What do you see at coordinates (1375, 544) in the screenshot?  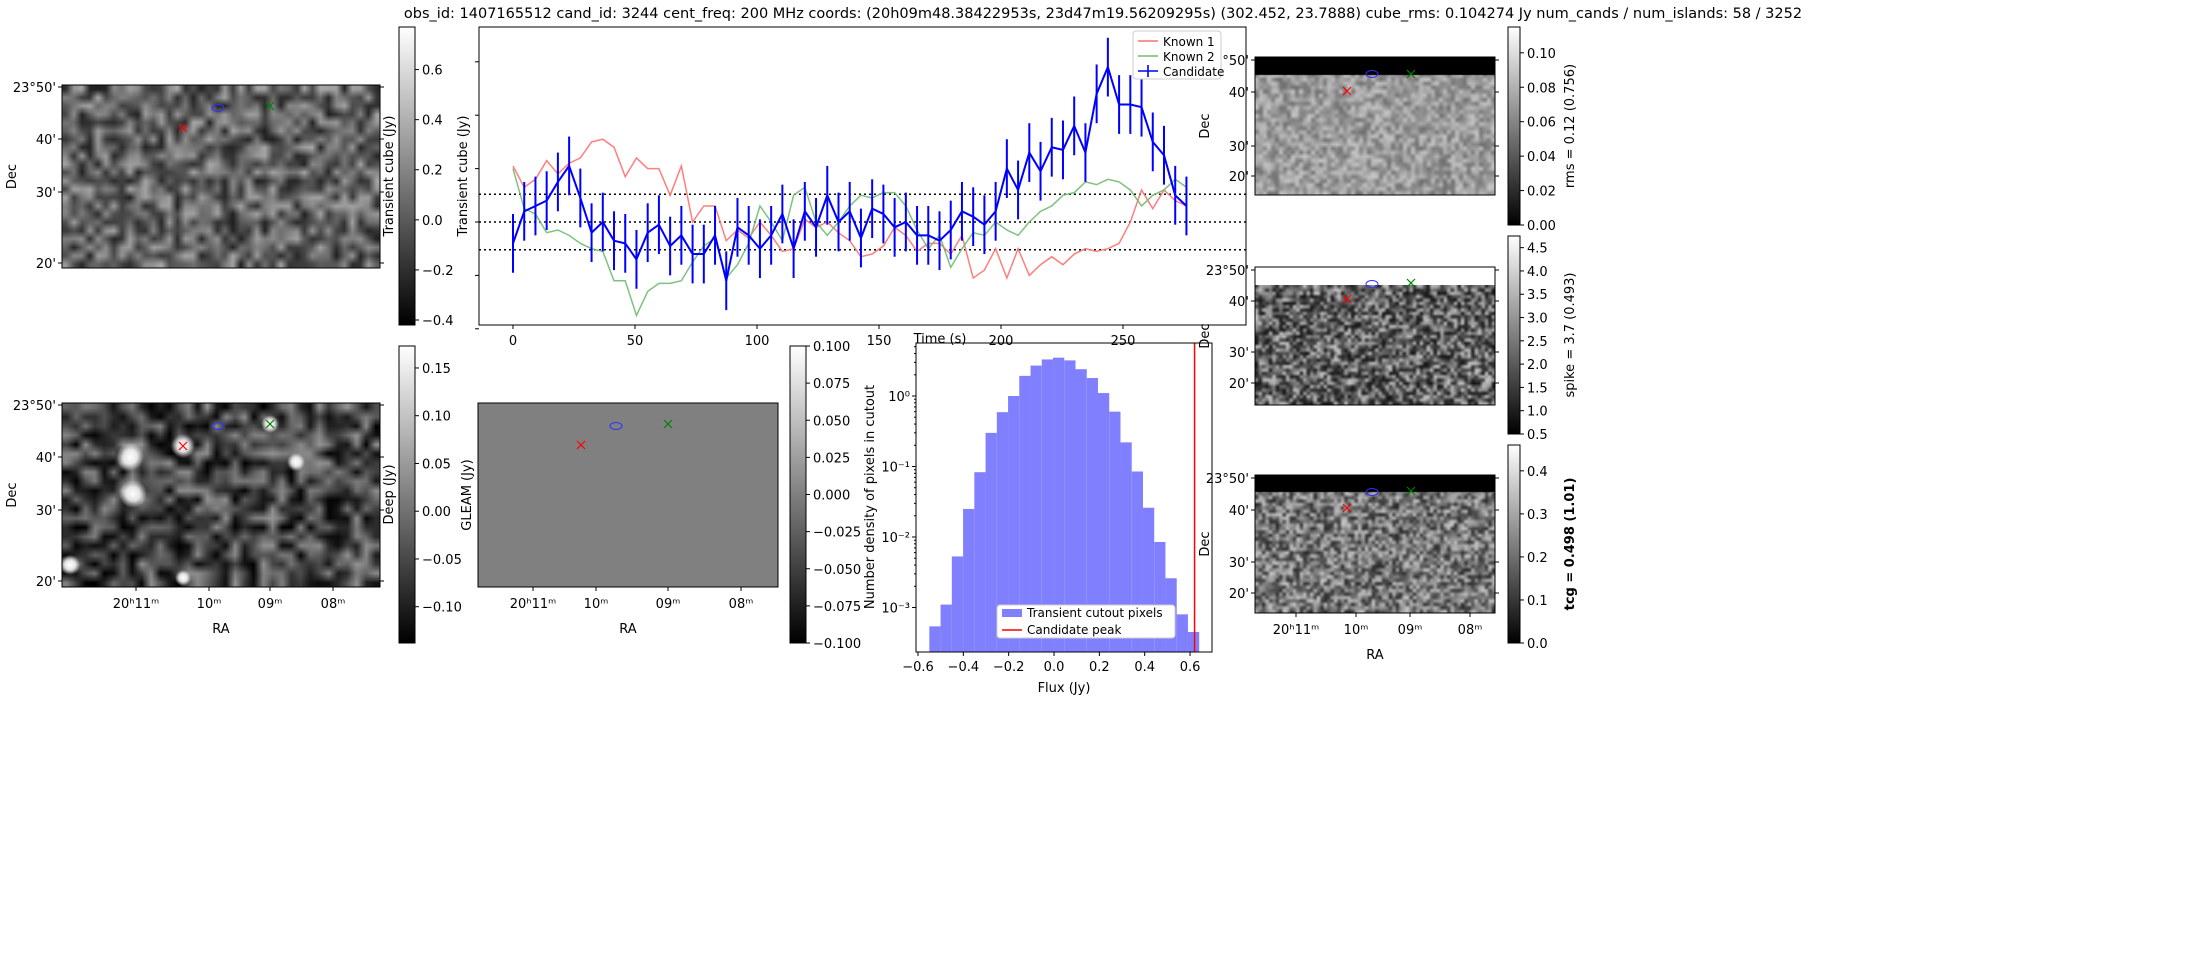 I see `tcg-image` at bounding box center [1375, 544].